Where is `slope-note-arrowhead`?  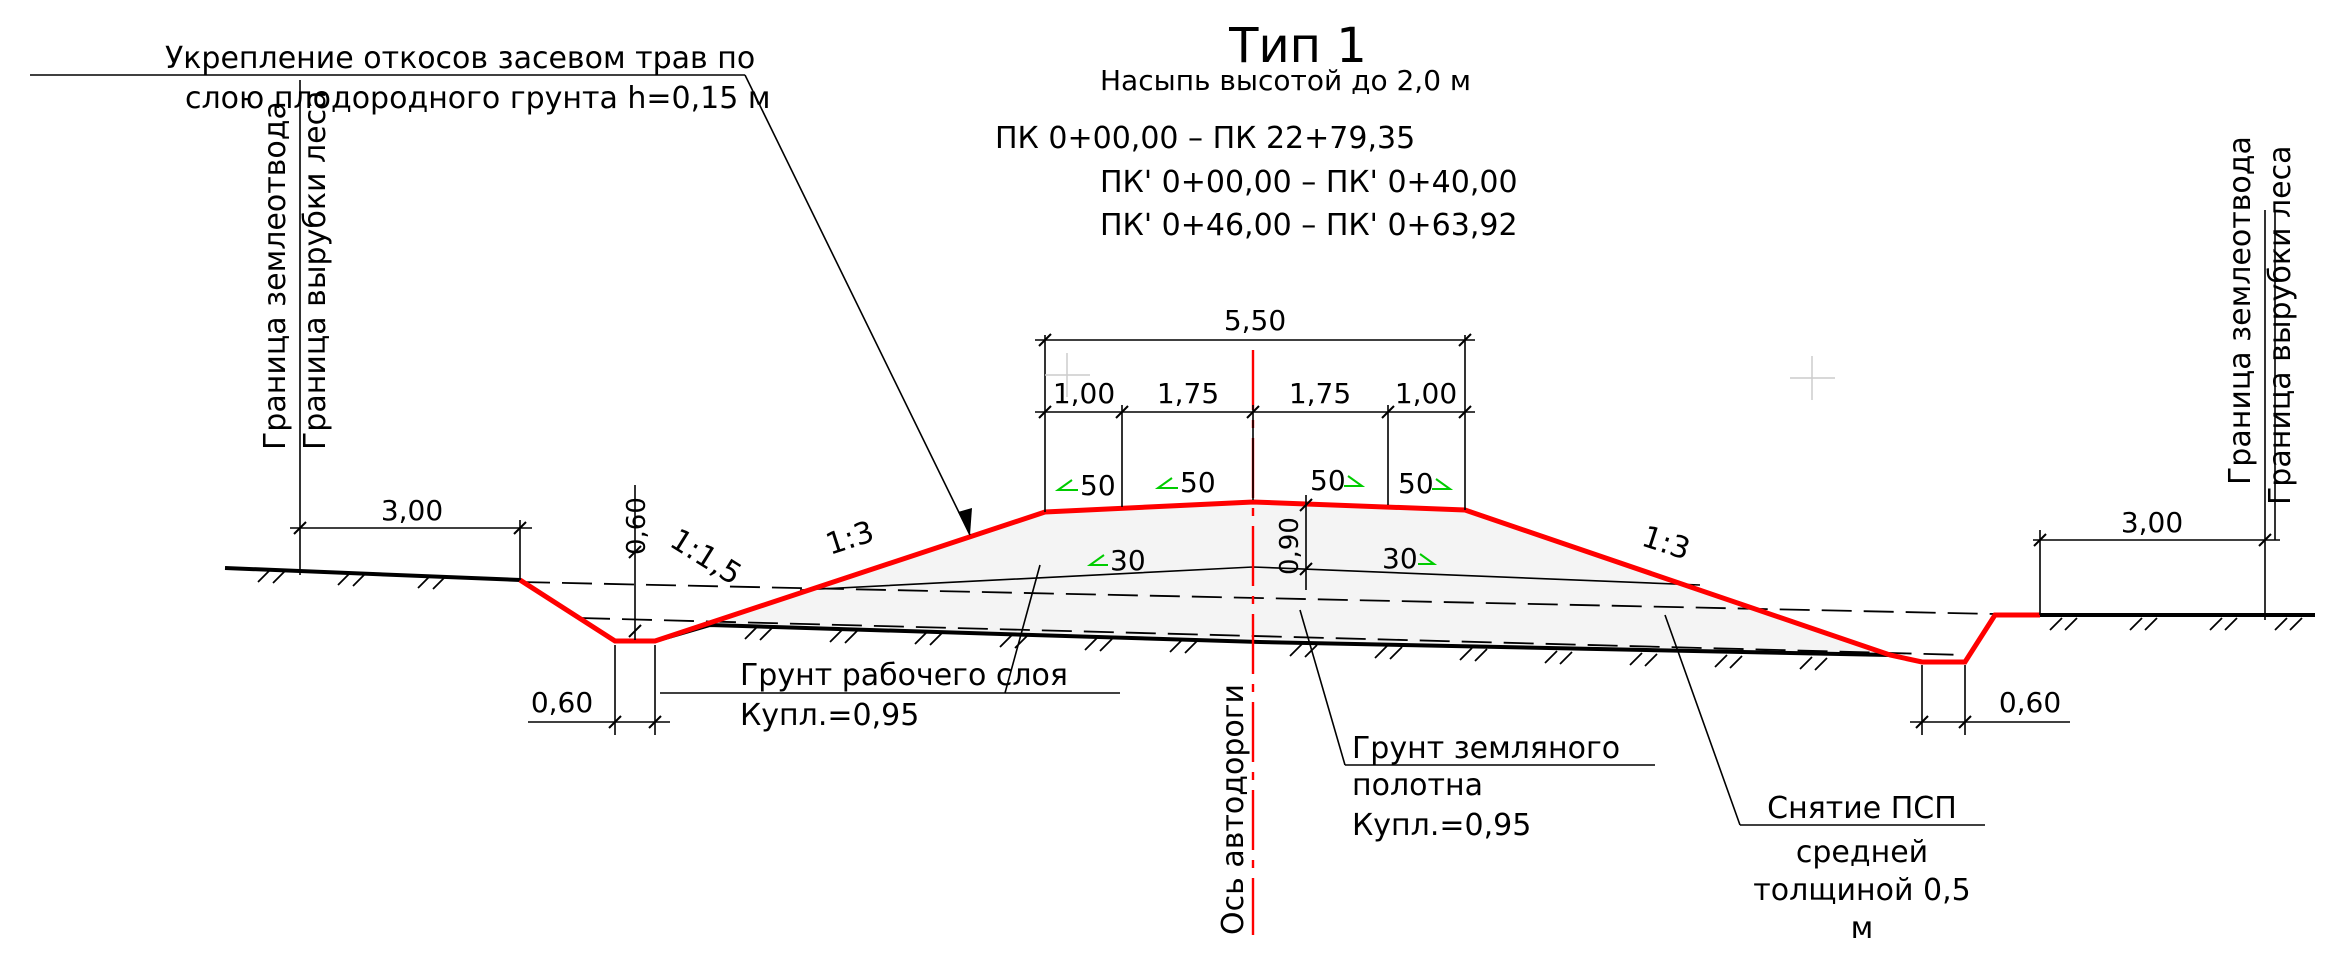 slope-note-arrowhead is located at coordinates (965, 521).